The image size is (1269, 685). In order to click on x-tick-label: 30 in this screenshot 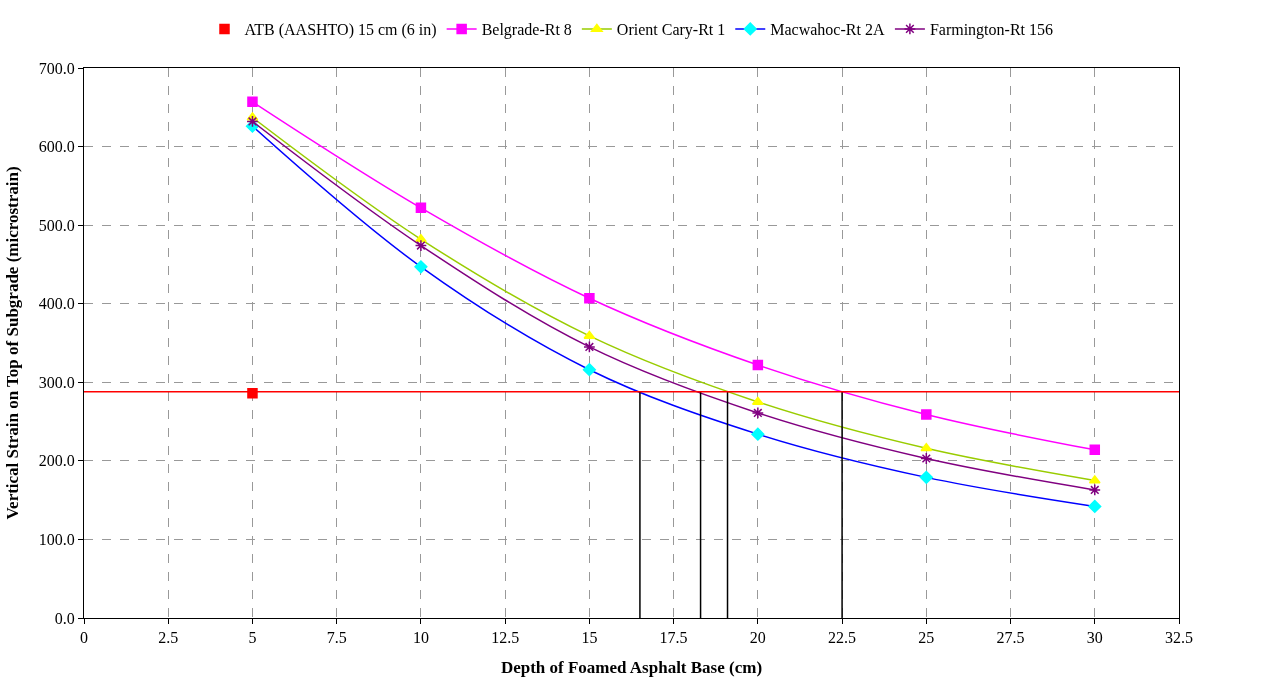, I will do `click(1094, 638)`.